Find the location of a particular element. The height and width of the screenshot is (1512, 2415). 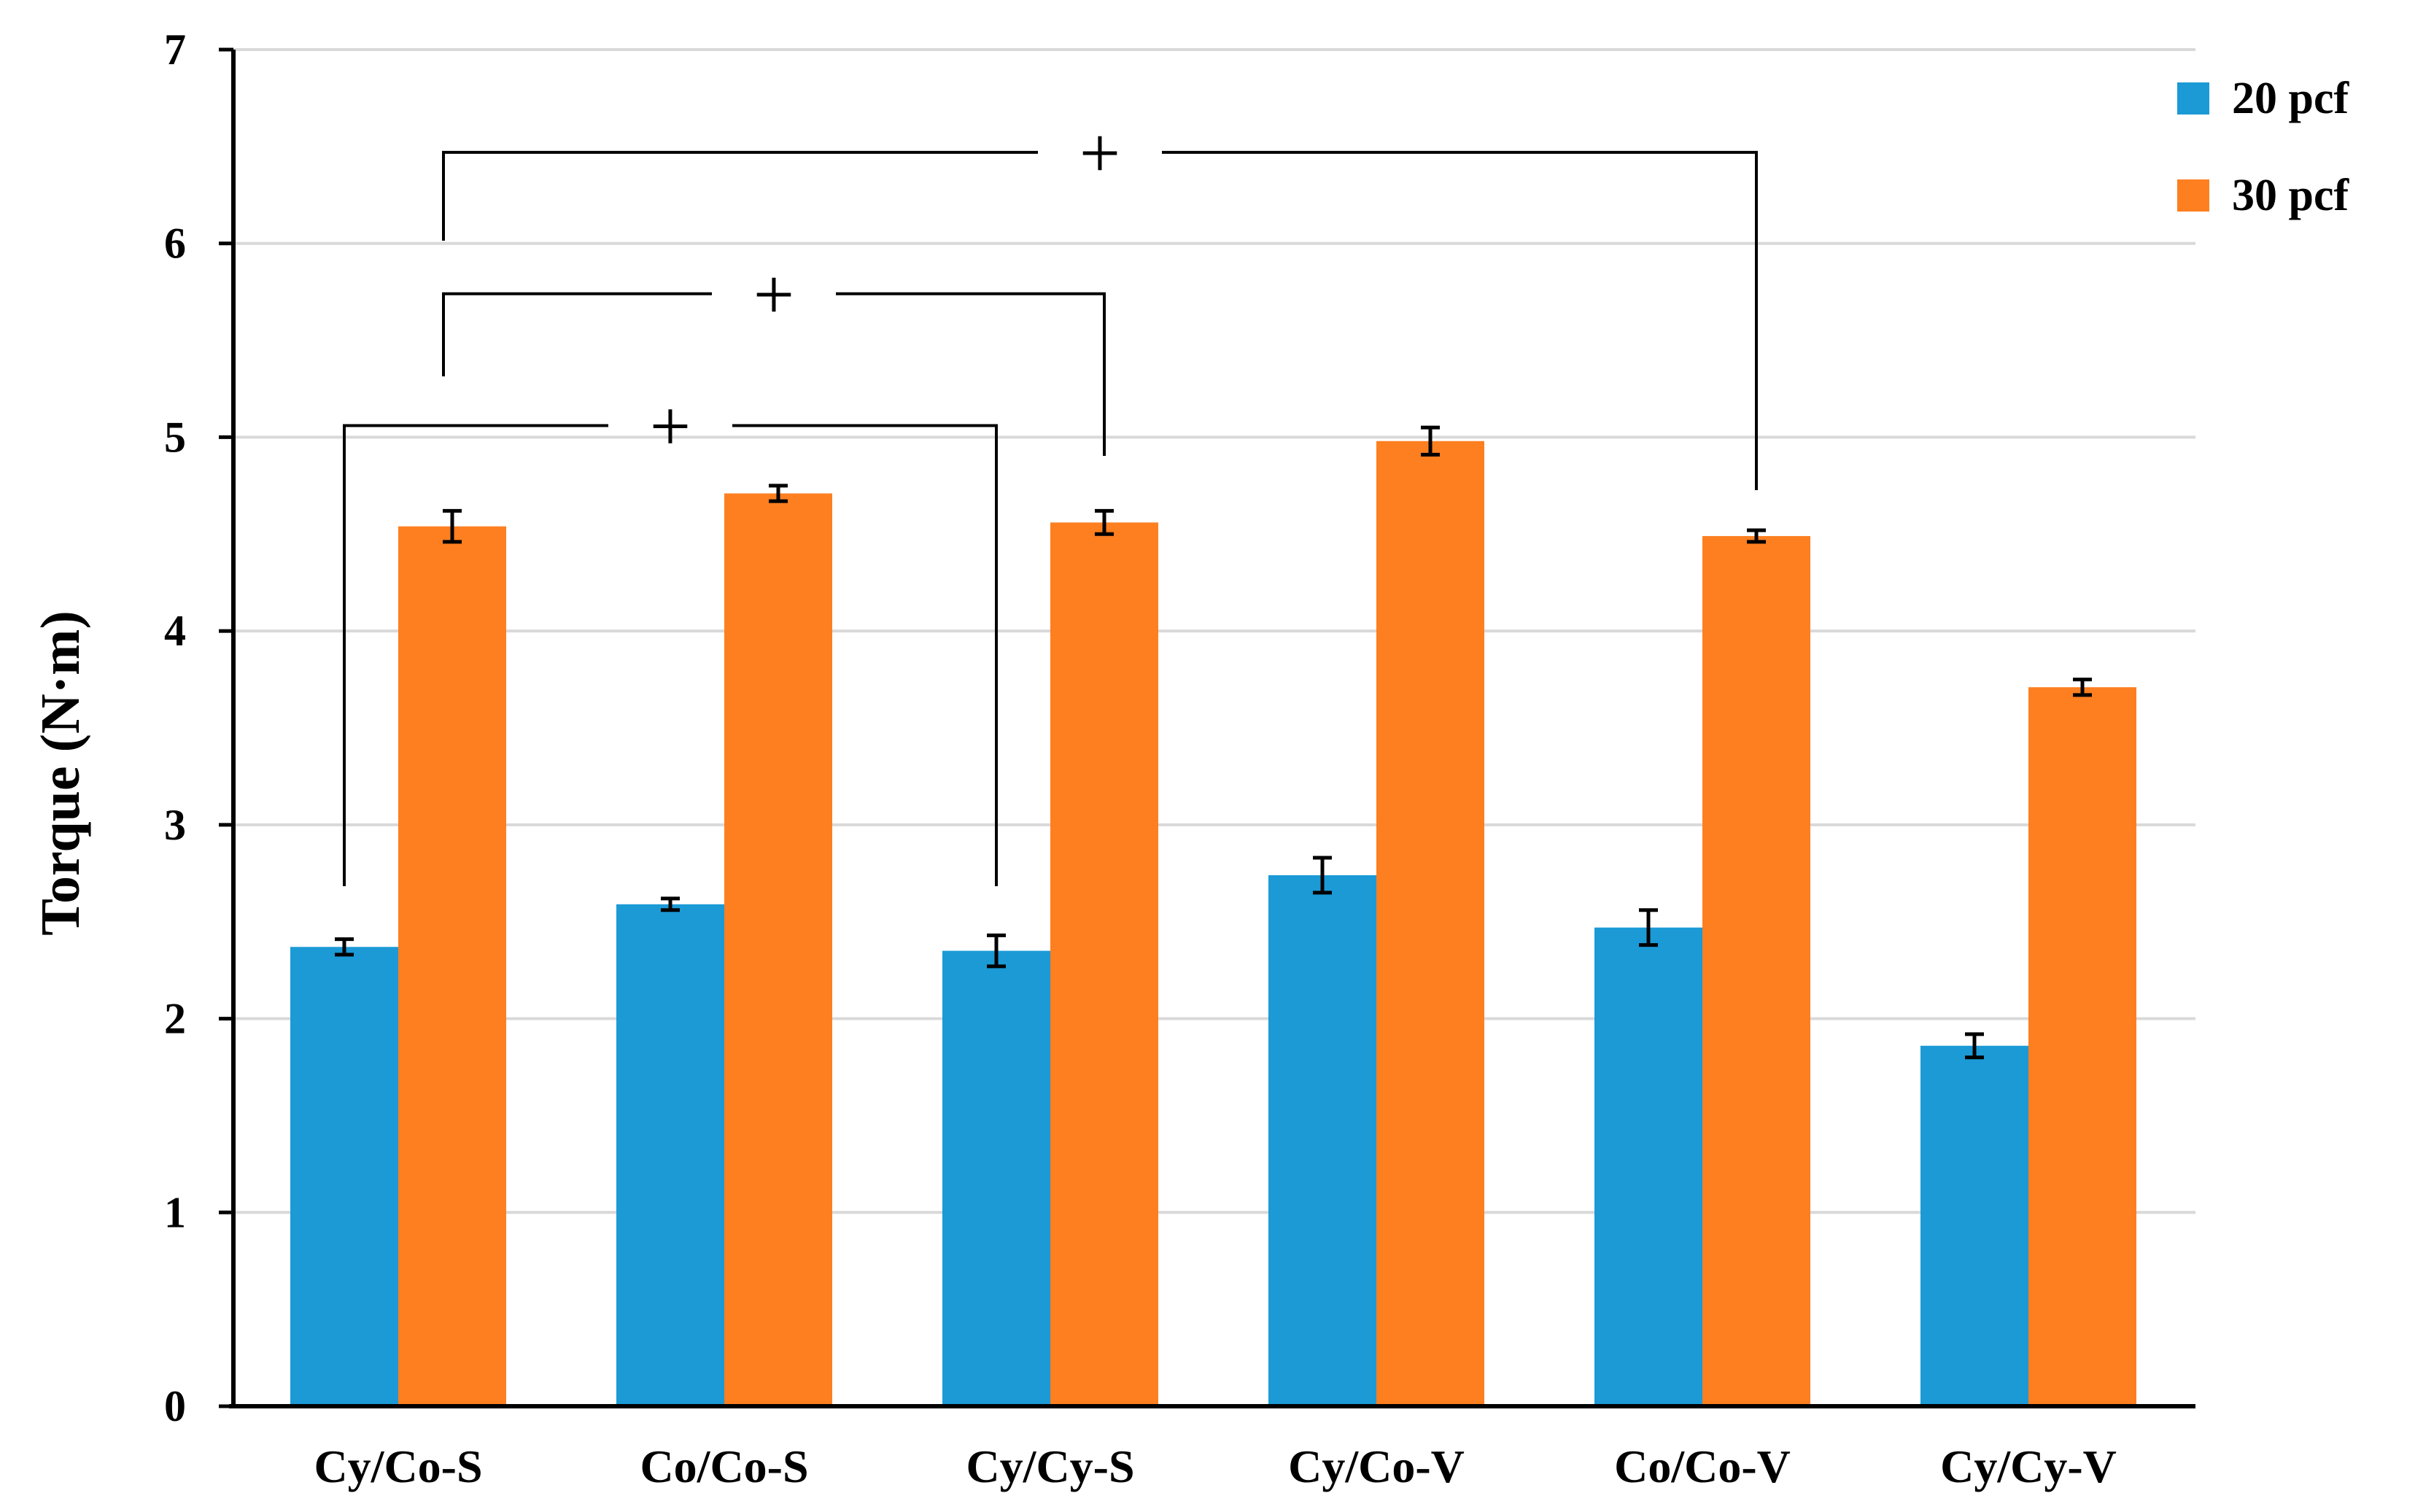

x-category-label: Cy/Cy-S is located at coordinates (1050, 1467).